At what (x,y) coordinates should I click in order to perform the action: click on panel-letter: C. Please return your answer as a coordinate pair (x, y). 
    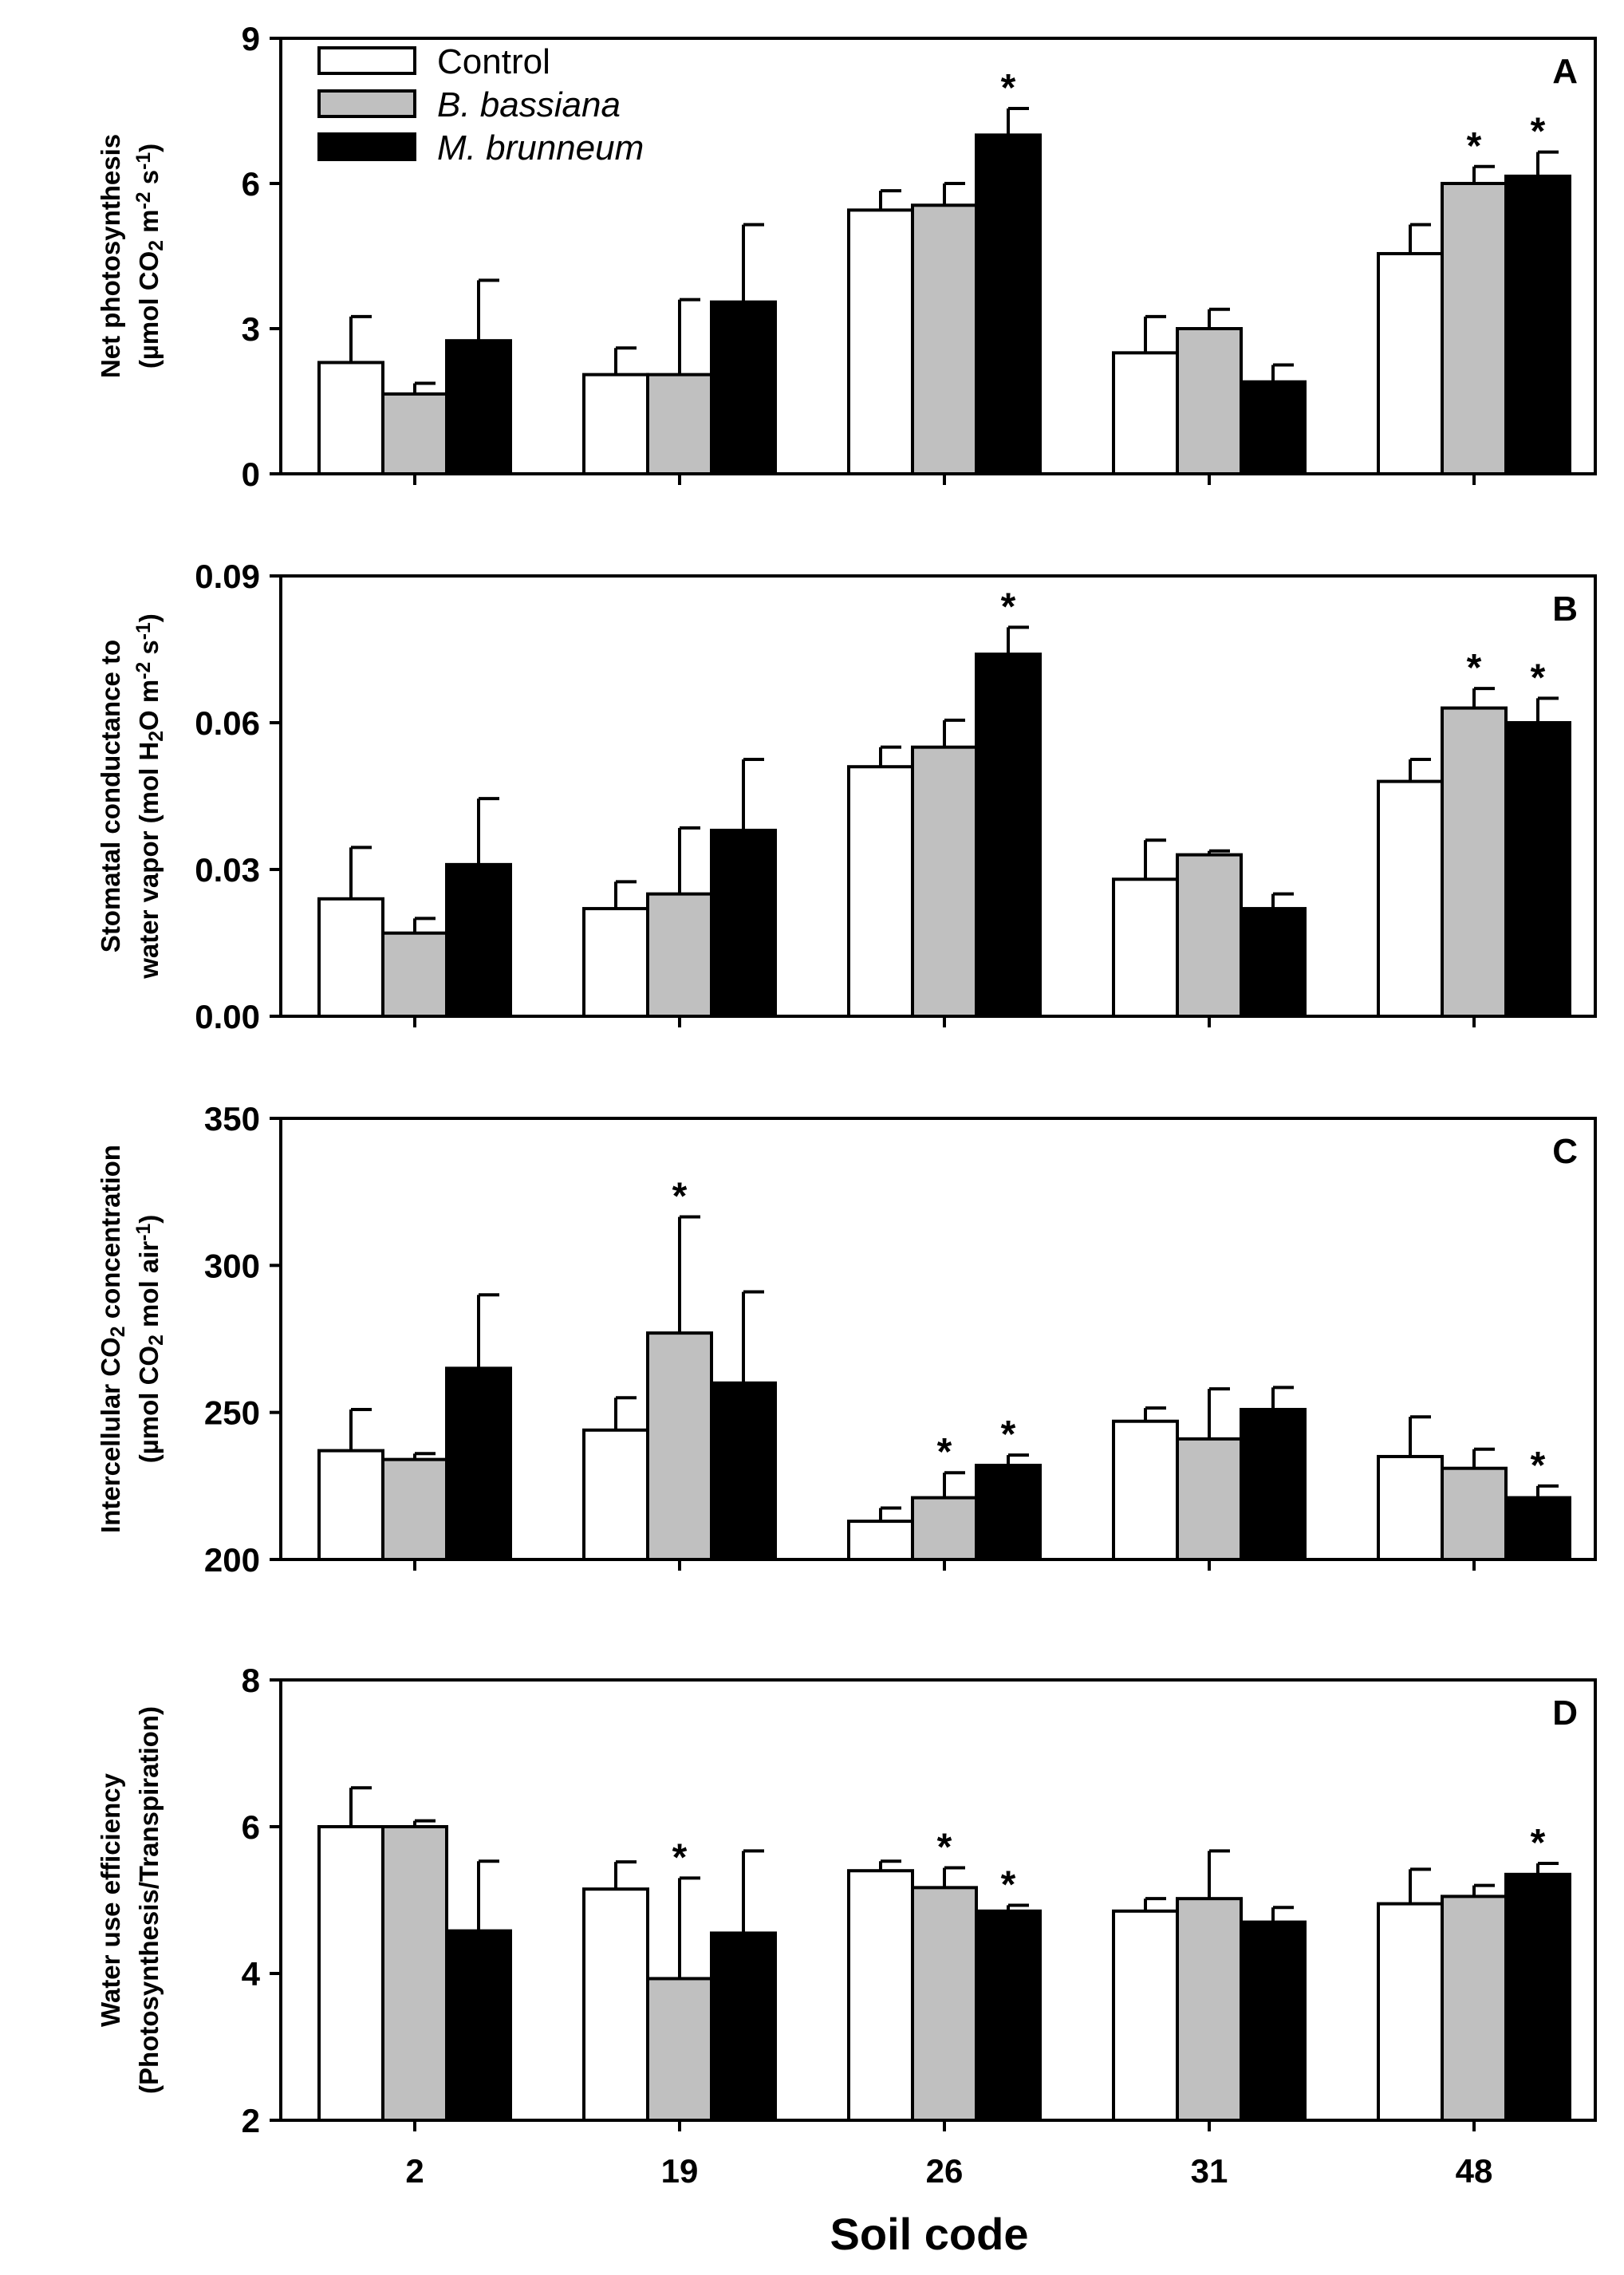
    Looking at the image, I should click on (1565, 1151).